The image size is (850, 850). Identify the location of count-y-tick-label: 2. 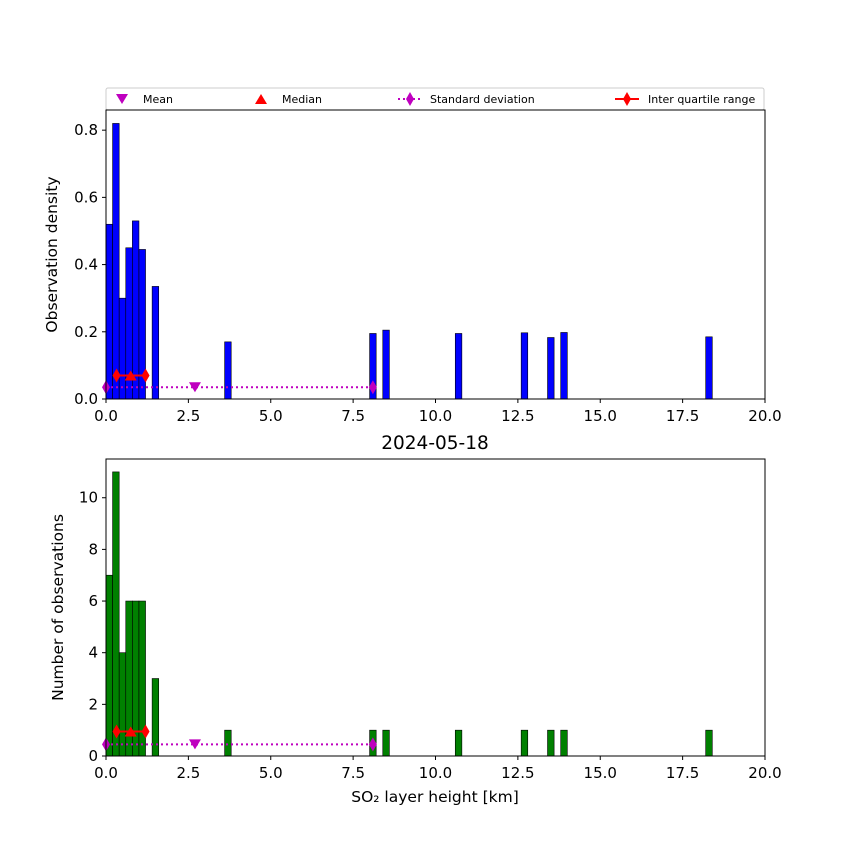
(93, 704).